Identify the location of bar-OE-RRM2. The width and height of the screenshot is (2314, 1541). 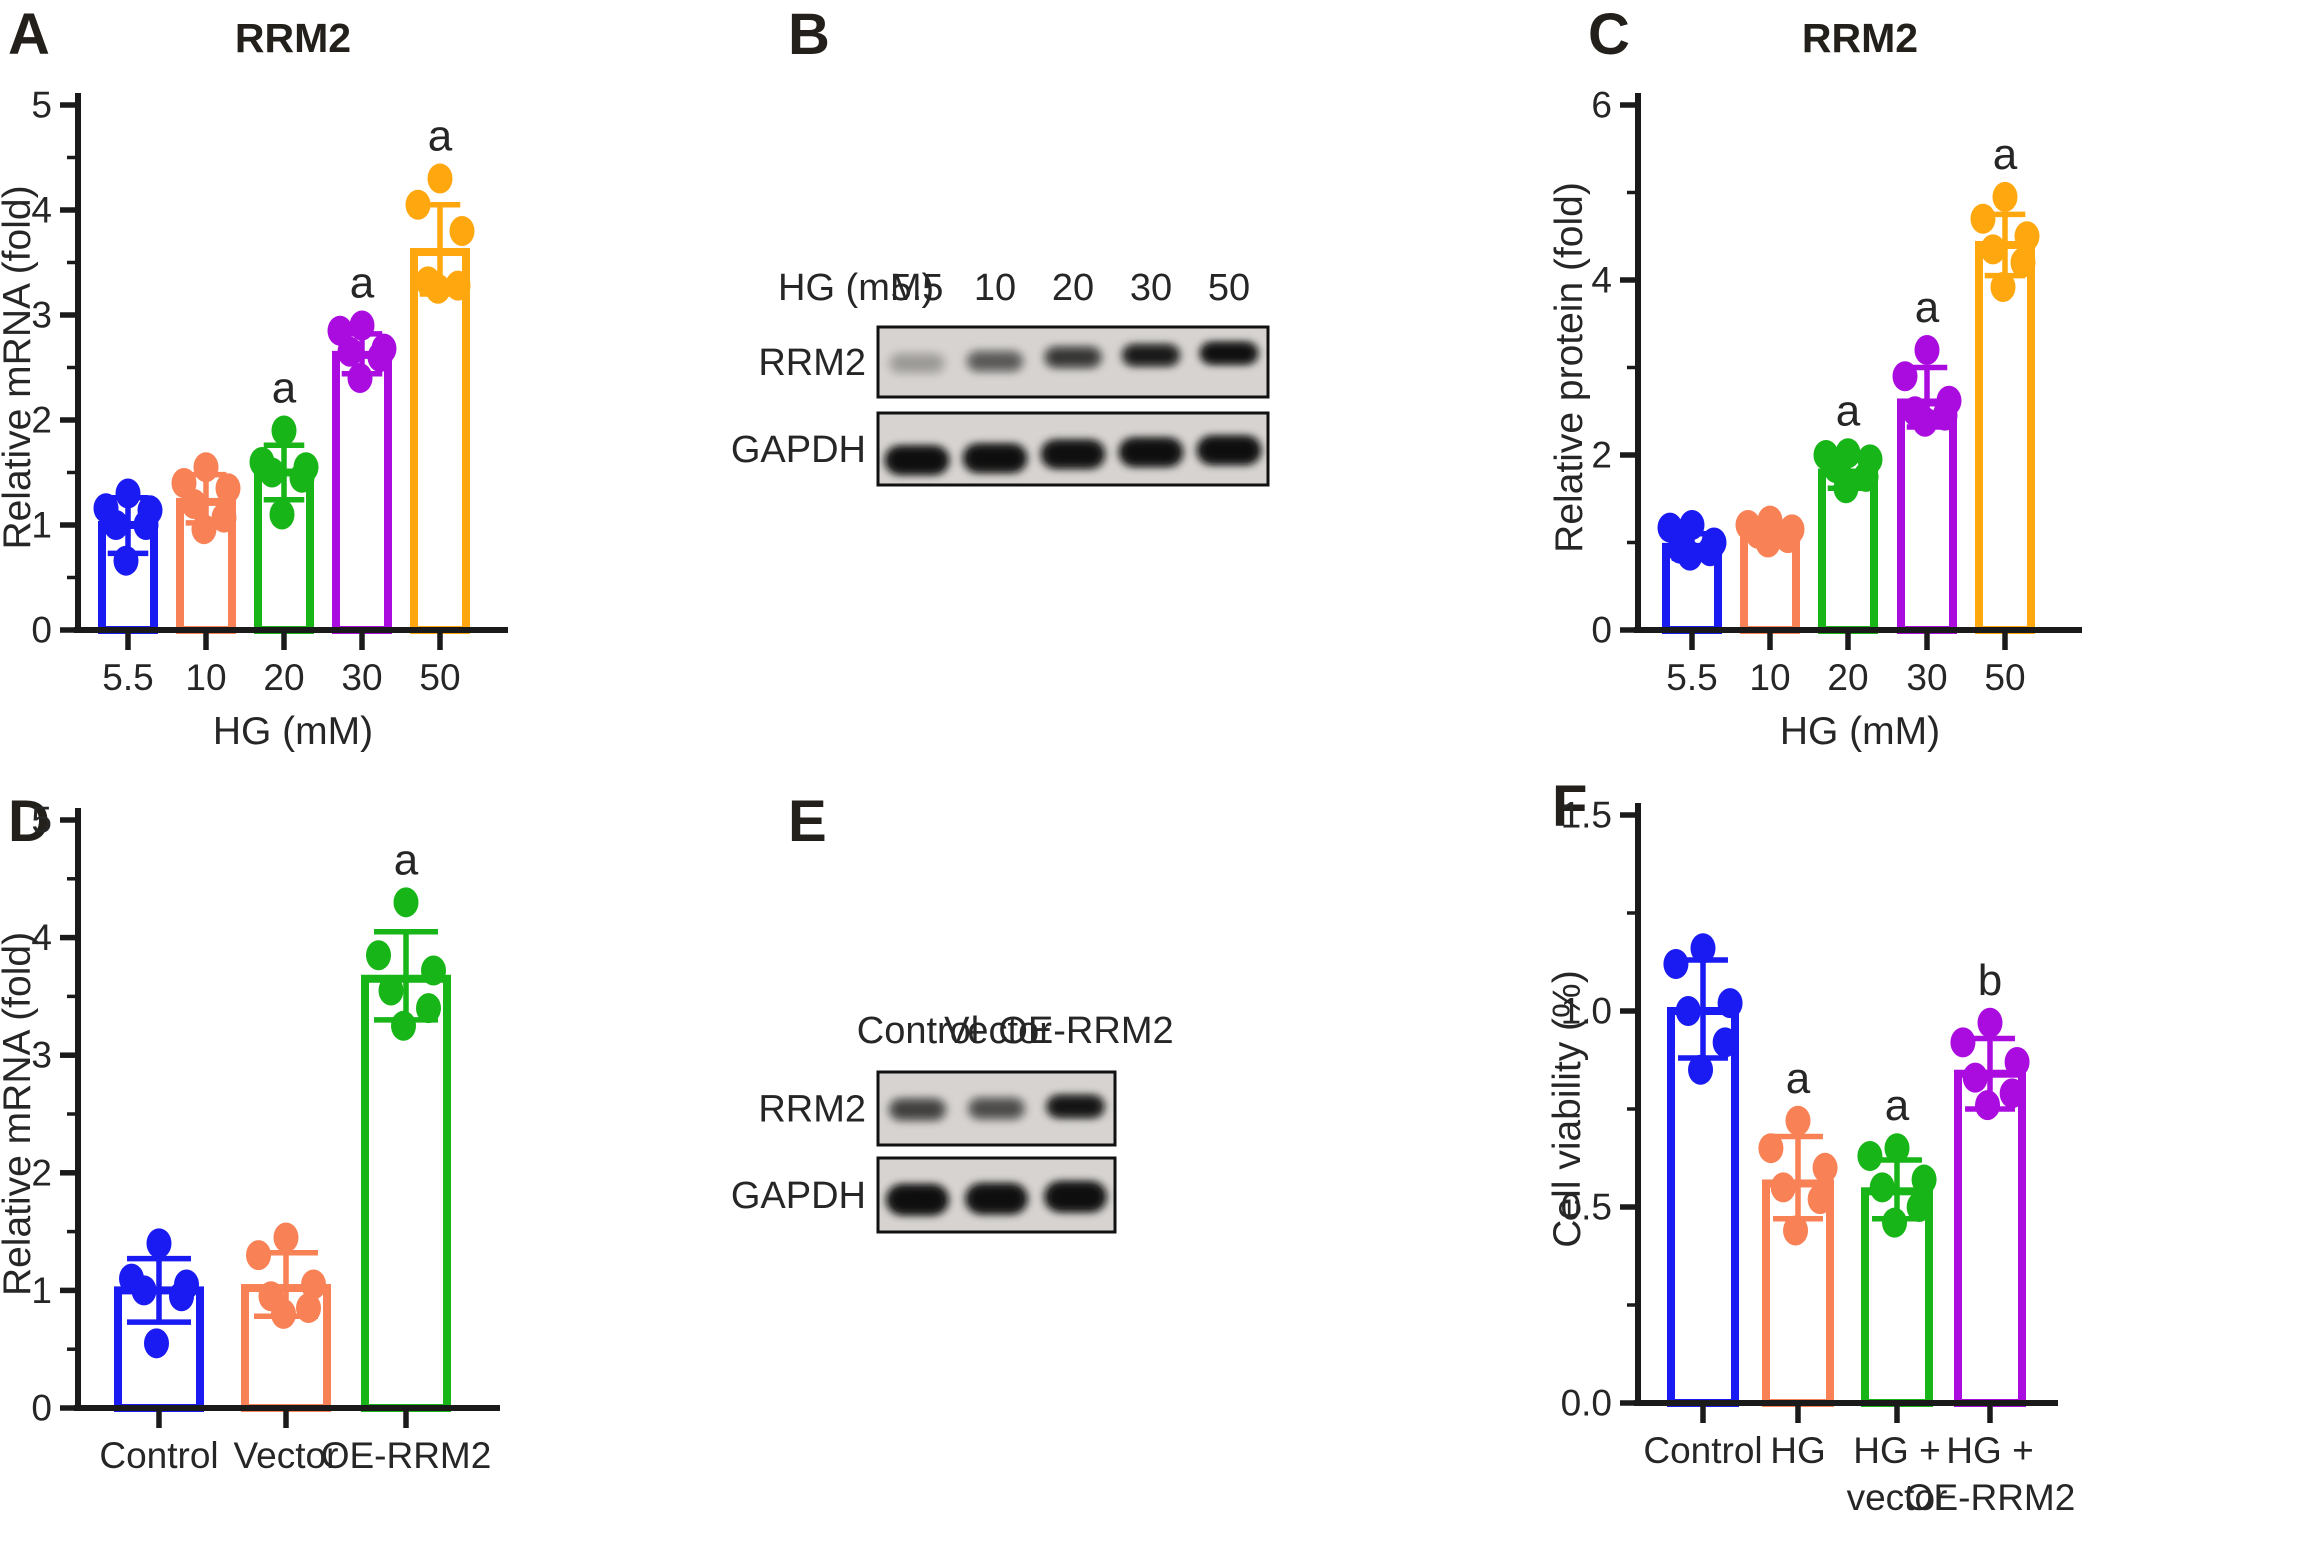
(406, 1193).